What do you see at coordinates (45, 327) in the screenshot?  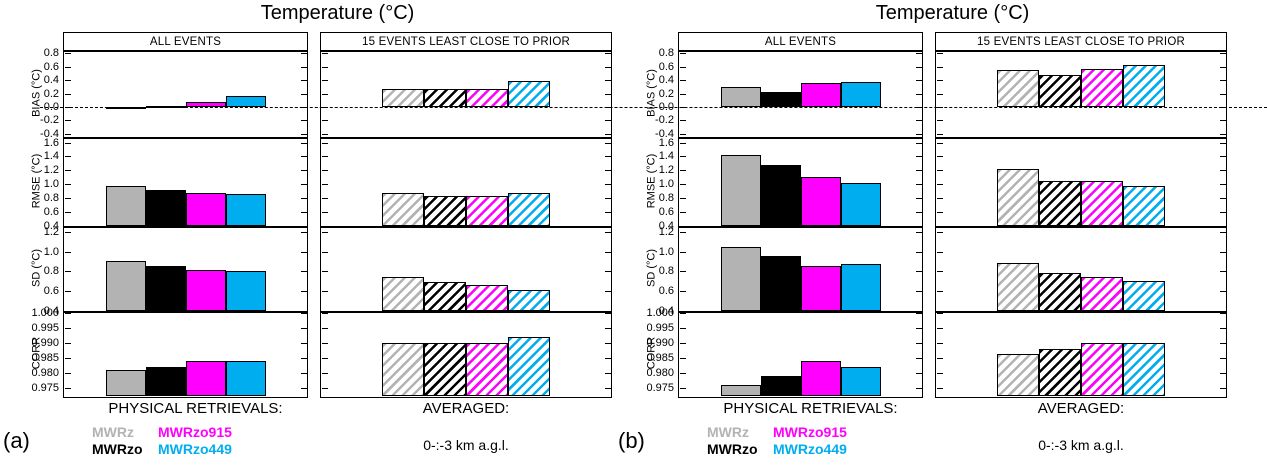 I see `tick-label: 0.995` at bounding box center [45, 327].